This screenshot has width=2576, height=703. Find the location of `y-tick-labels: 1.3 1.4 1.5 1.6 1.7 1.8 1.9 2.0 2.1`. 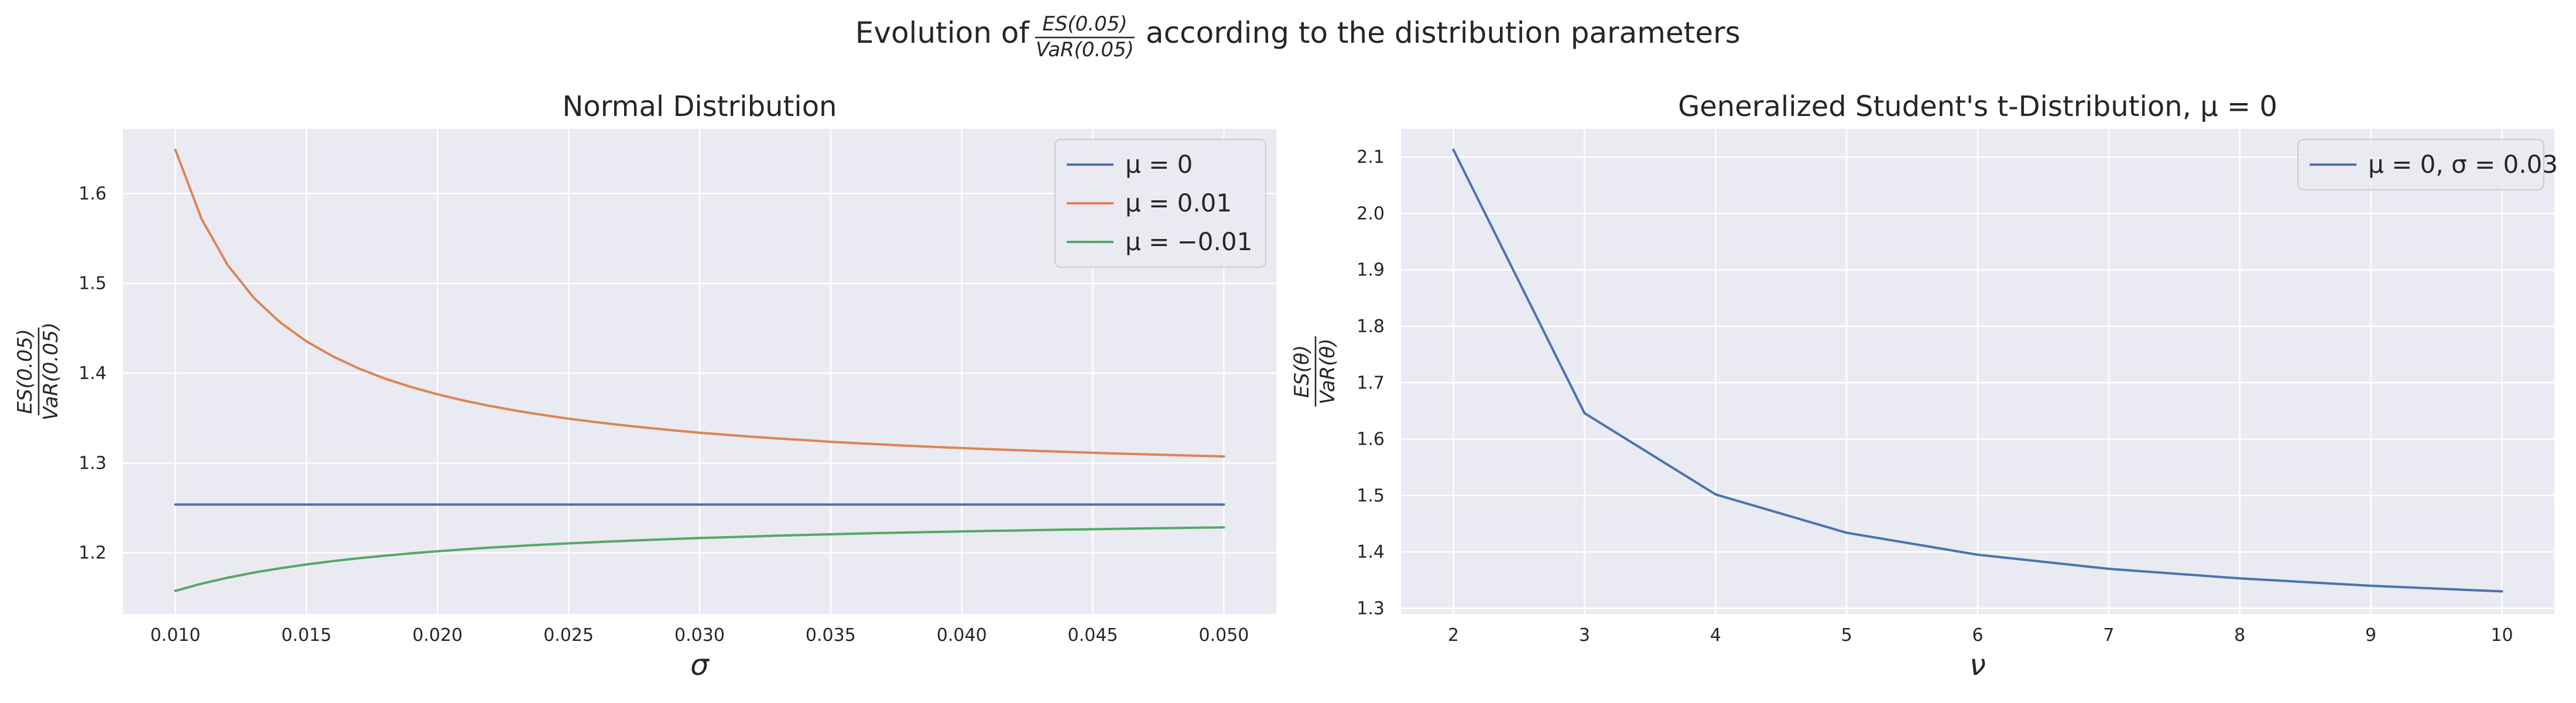

y-tick-labels: 1.3 1.4 1.5 1.6 1.7 1.8 1.9 2.0 2.1 is located at coordinates (1370, 383).